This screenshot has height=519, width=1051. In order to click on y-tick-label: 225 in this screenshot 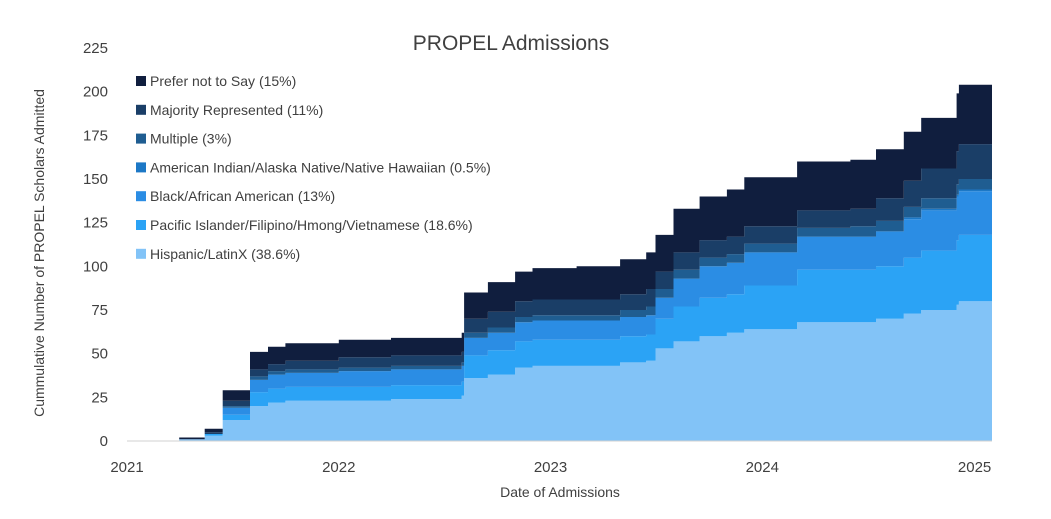, I will do `click(95, 48)`.